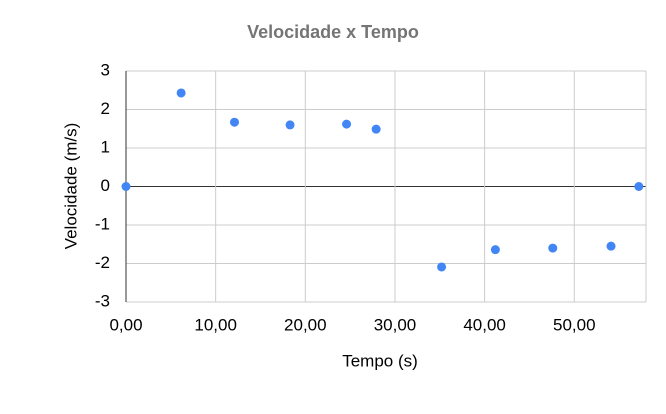  Describe the element at coordinates (215, 324) in the screenshot. I see `x-tick-label: 10,00` at that location.